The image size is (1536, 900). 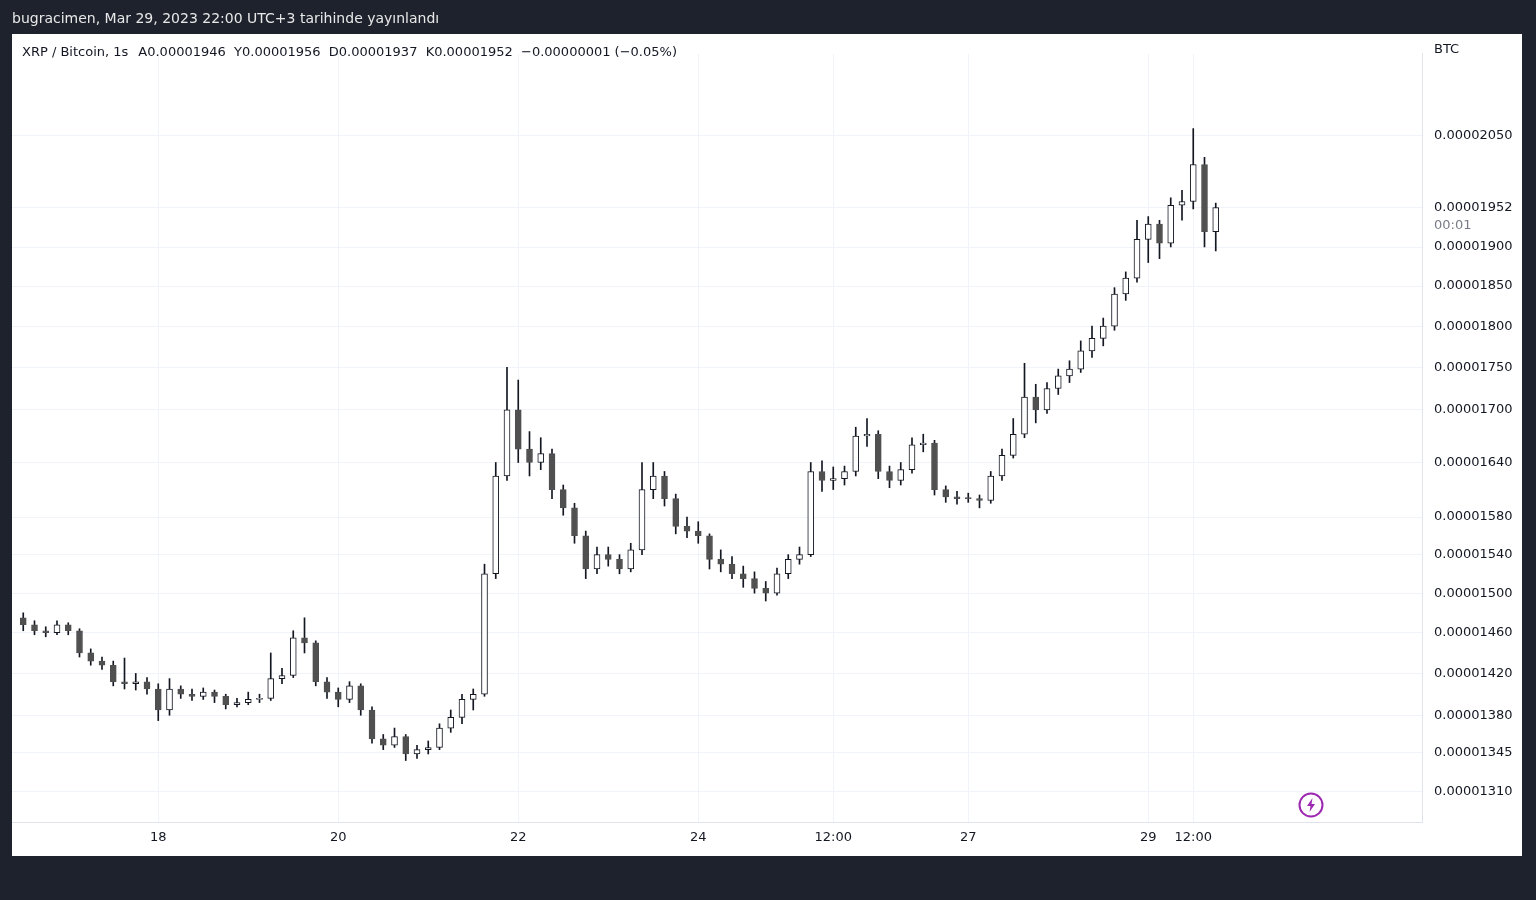 I want to click on y-tick-label: 0.00001850, so click(x=1473, y=285).